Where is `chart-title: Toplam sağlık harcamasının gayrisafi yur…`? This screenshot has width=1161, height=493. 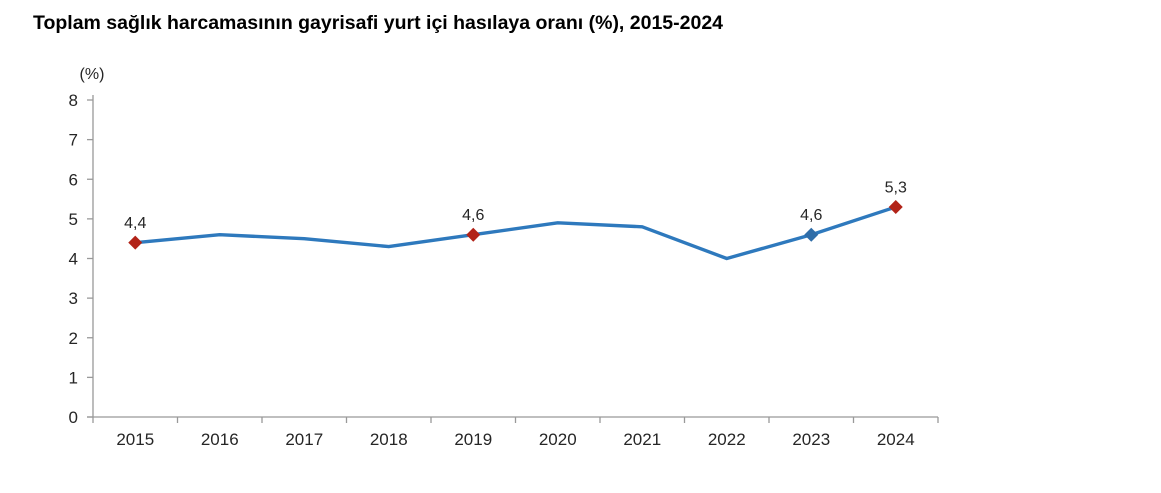 chart-title: Toplam sağlık harcamasının gayrisafi yur… is located at coordinates (378, 23).